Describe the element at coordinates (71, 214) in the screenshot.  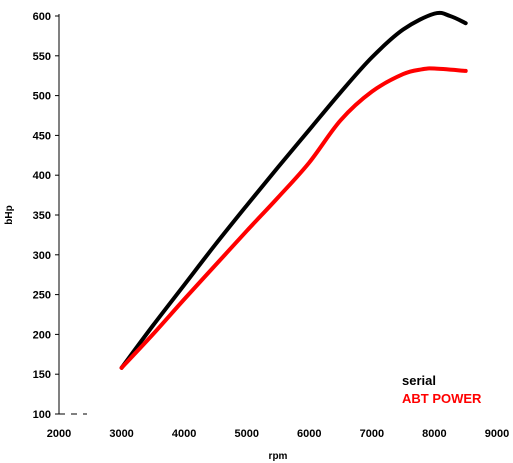
I see `axes` at that location.